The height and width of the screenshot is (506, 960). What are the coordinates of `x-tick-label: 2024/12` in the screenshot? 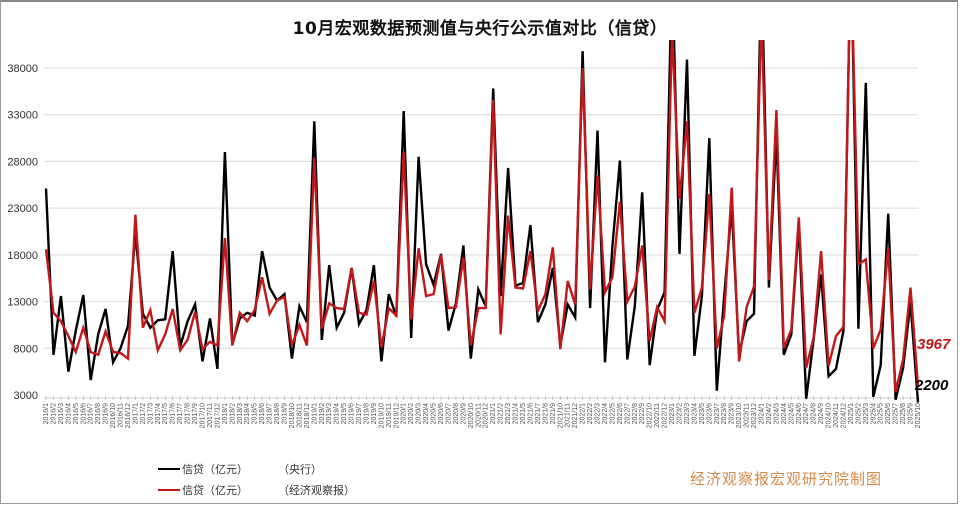 It's located at (843, 415).